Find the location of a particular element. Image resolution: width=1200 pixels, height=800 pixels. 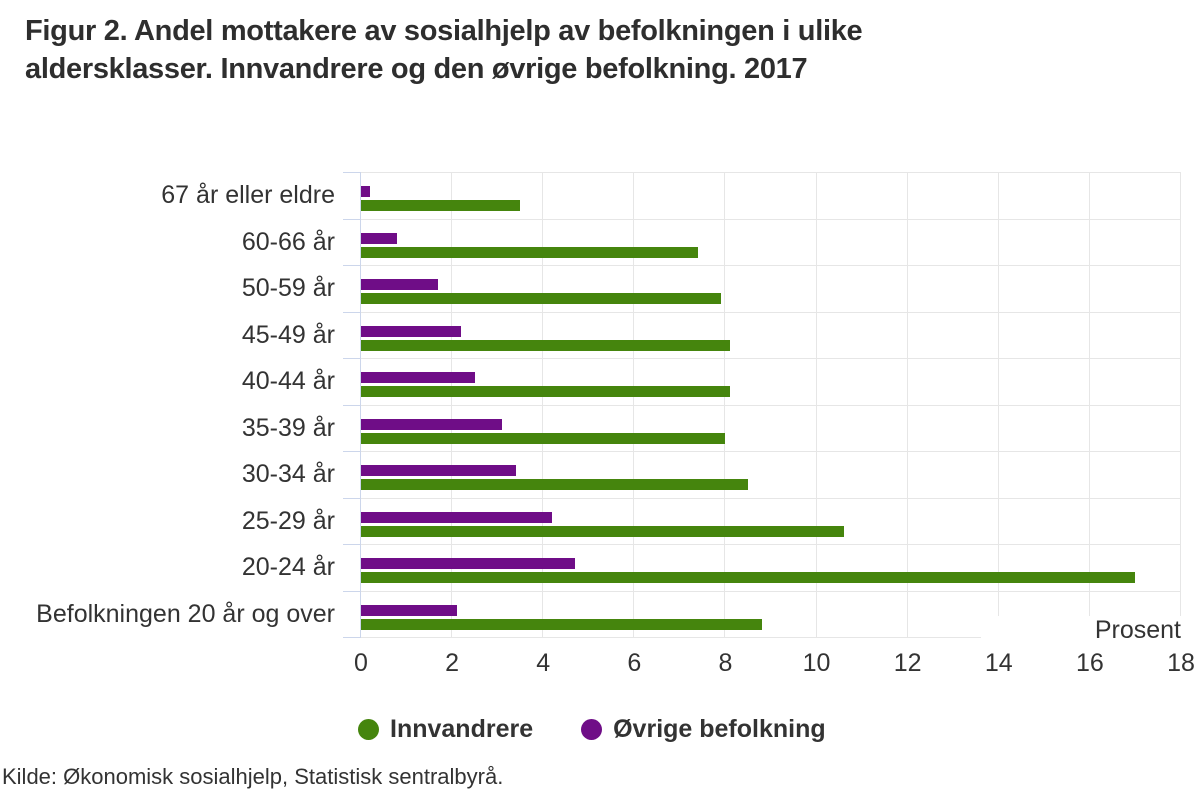

legend-item-ovrige-befolkning: Øvrige befolkning is located at coordinates (703, 729).